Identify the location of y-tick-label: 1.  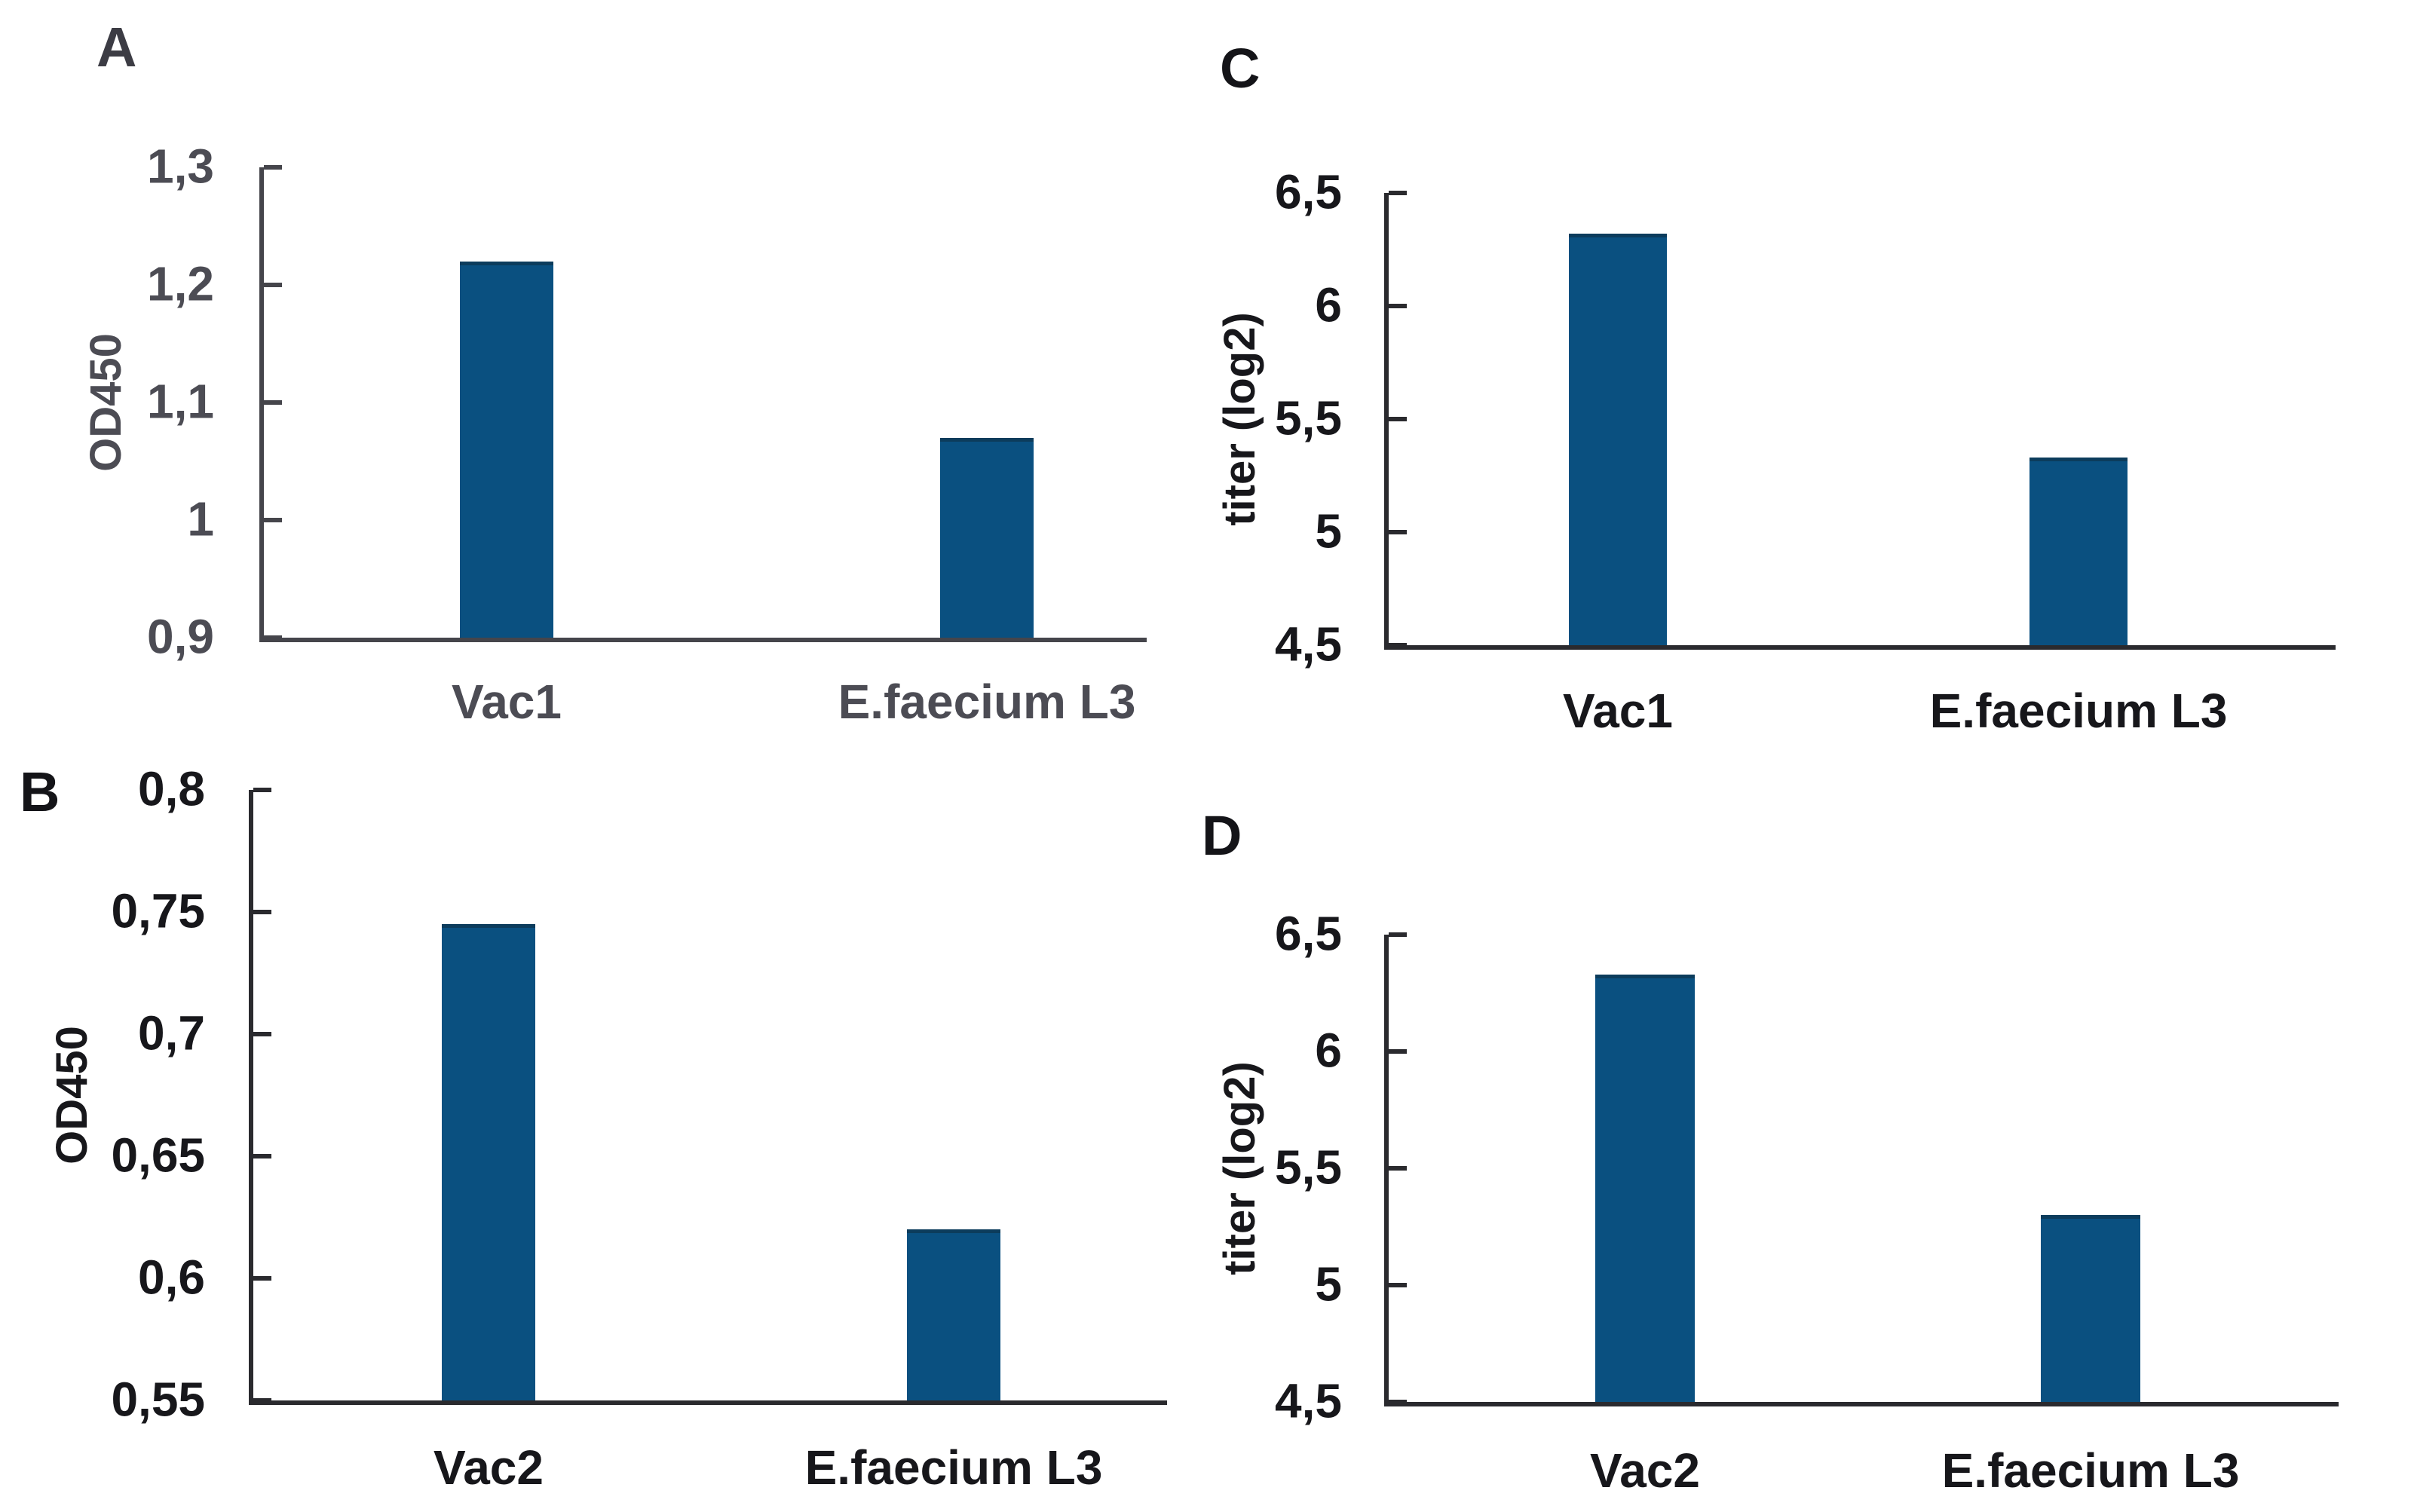
(200, 519).